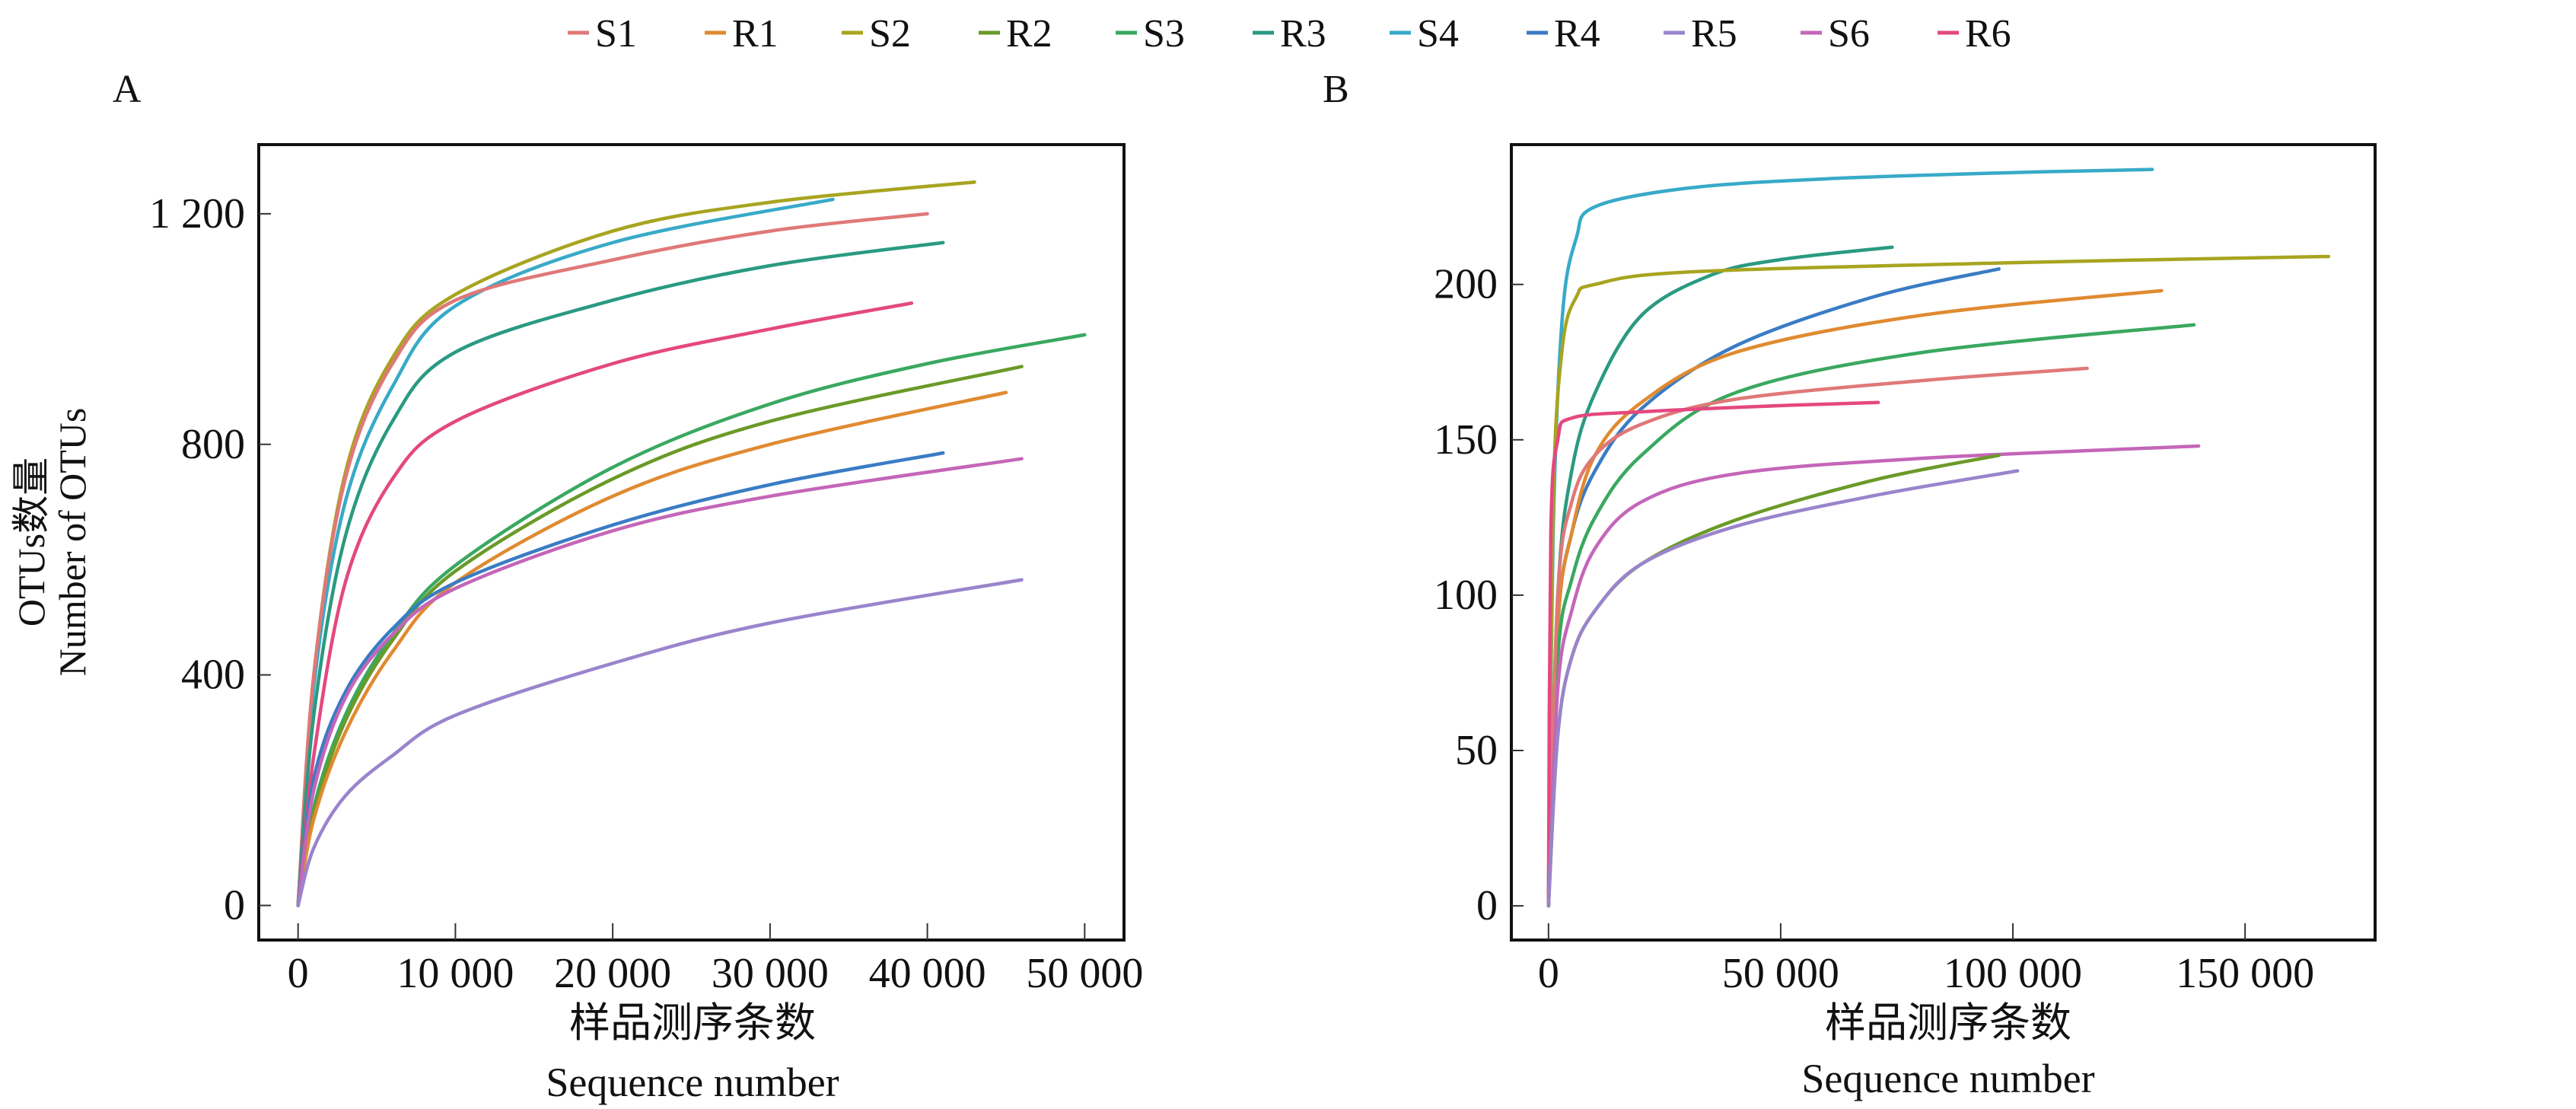 The image size is (2576, 1109). I want to click on series-line-s1, so click(1817, 637).